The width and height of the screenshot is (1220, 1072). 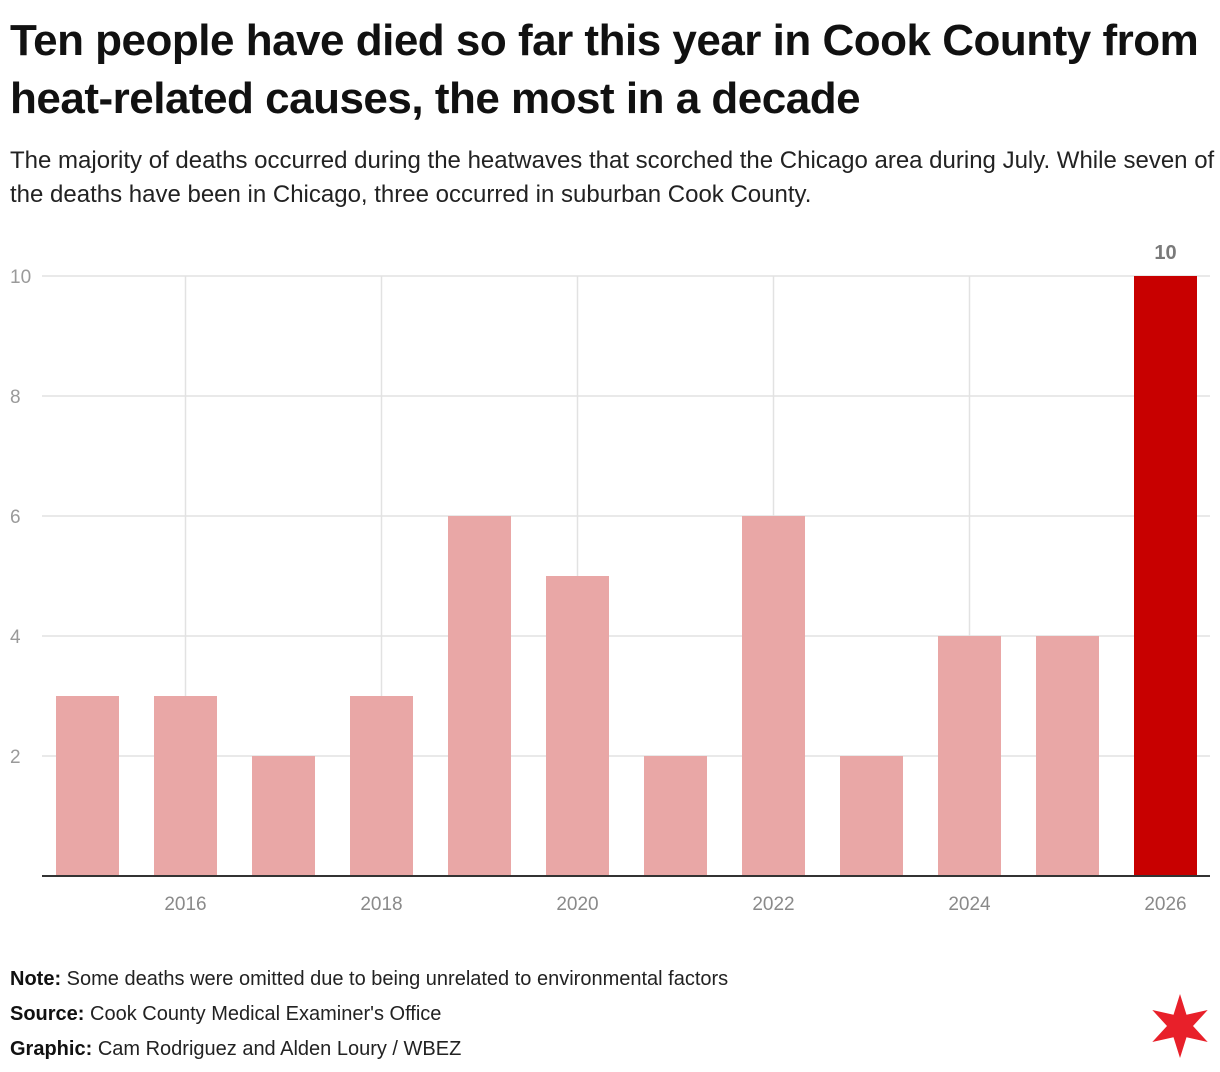 What do you see at coordinates (871, 816) in the screenshot?
I see `bar-2023` at bounding box center [871, 816].